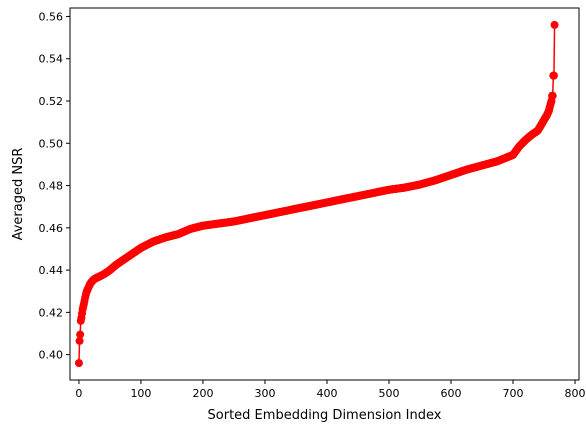 This screenshot has height=432, width=586. I want to click on x-tick-label: 800, so click(575, 393).